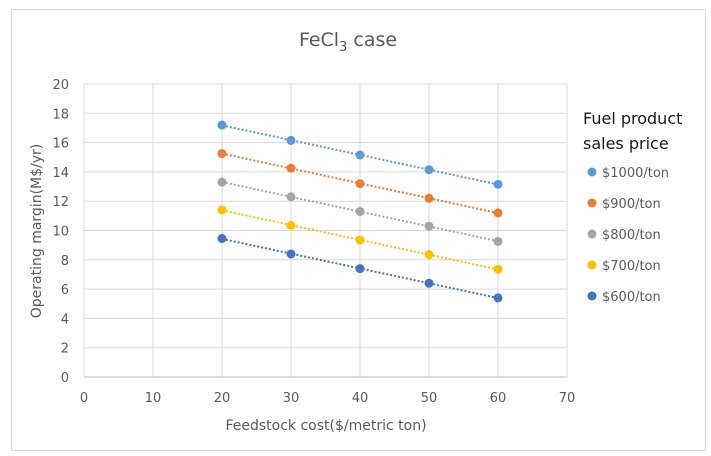 The width and height of the screenshot is (711, 456). I want to click on y-tick-label: 2, so click(65, 349).